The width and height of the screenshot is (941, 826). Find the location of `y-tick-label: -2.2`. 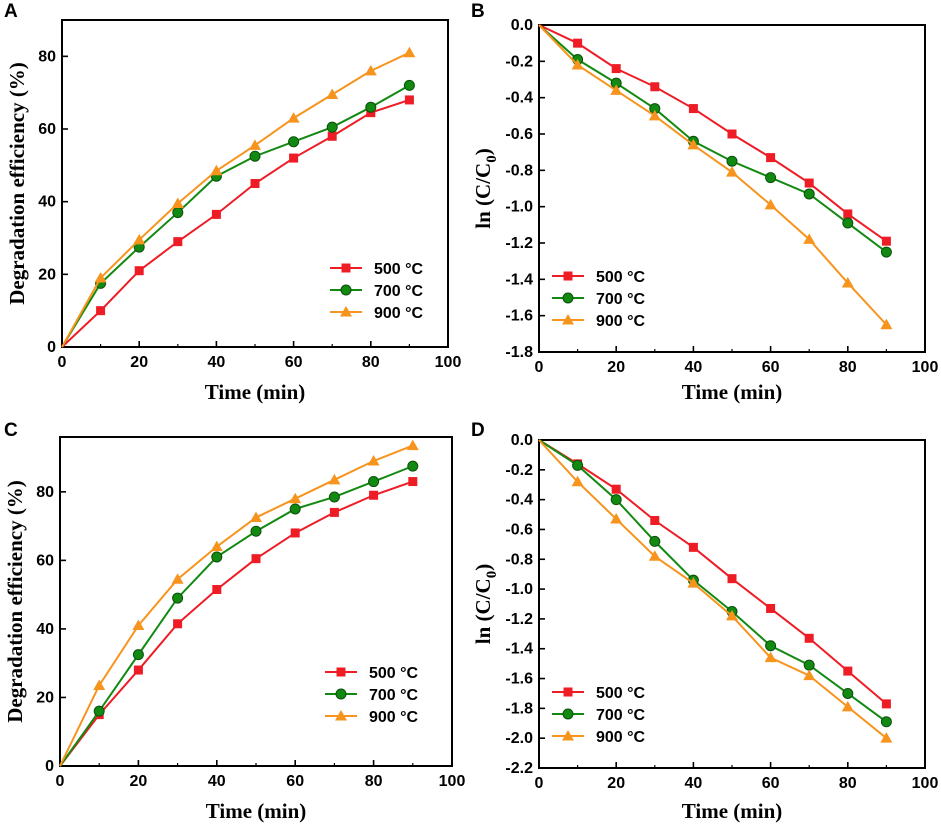

y-tick-label: -2.2 is located at coordinates (519, 768).